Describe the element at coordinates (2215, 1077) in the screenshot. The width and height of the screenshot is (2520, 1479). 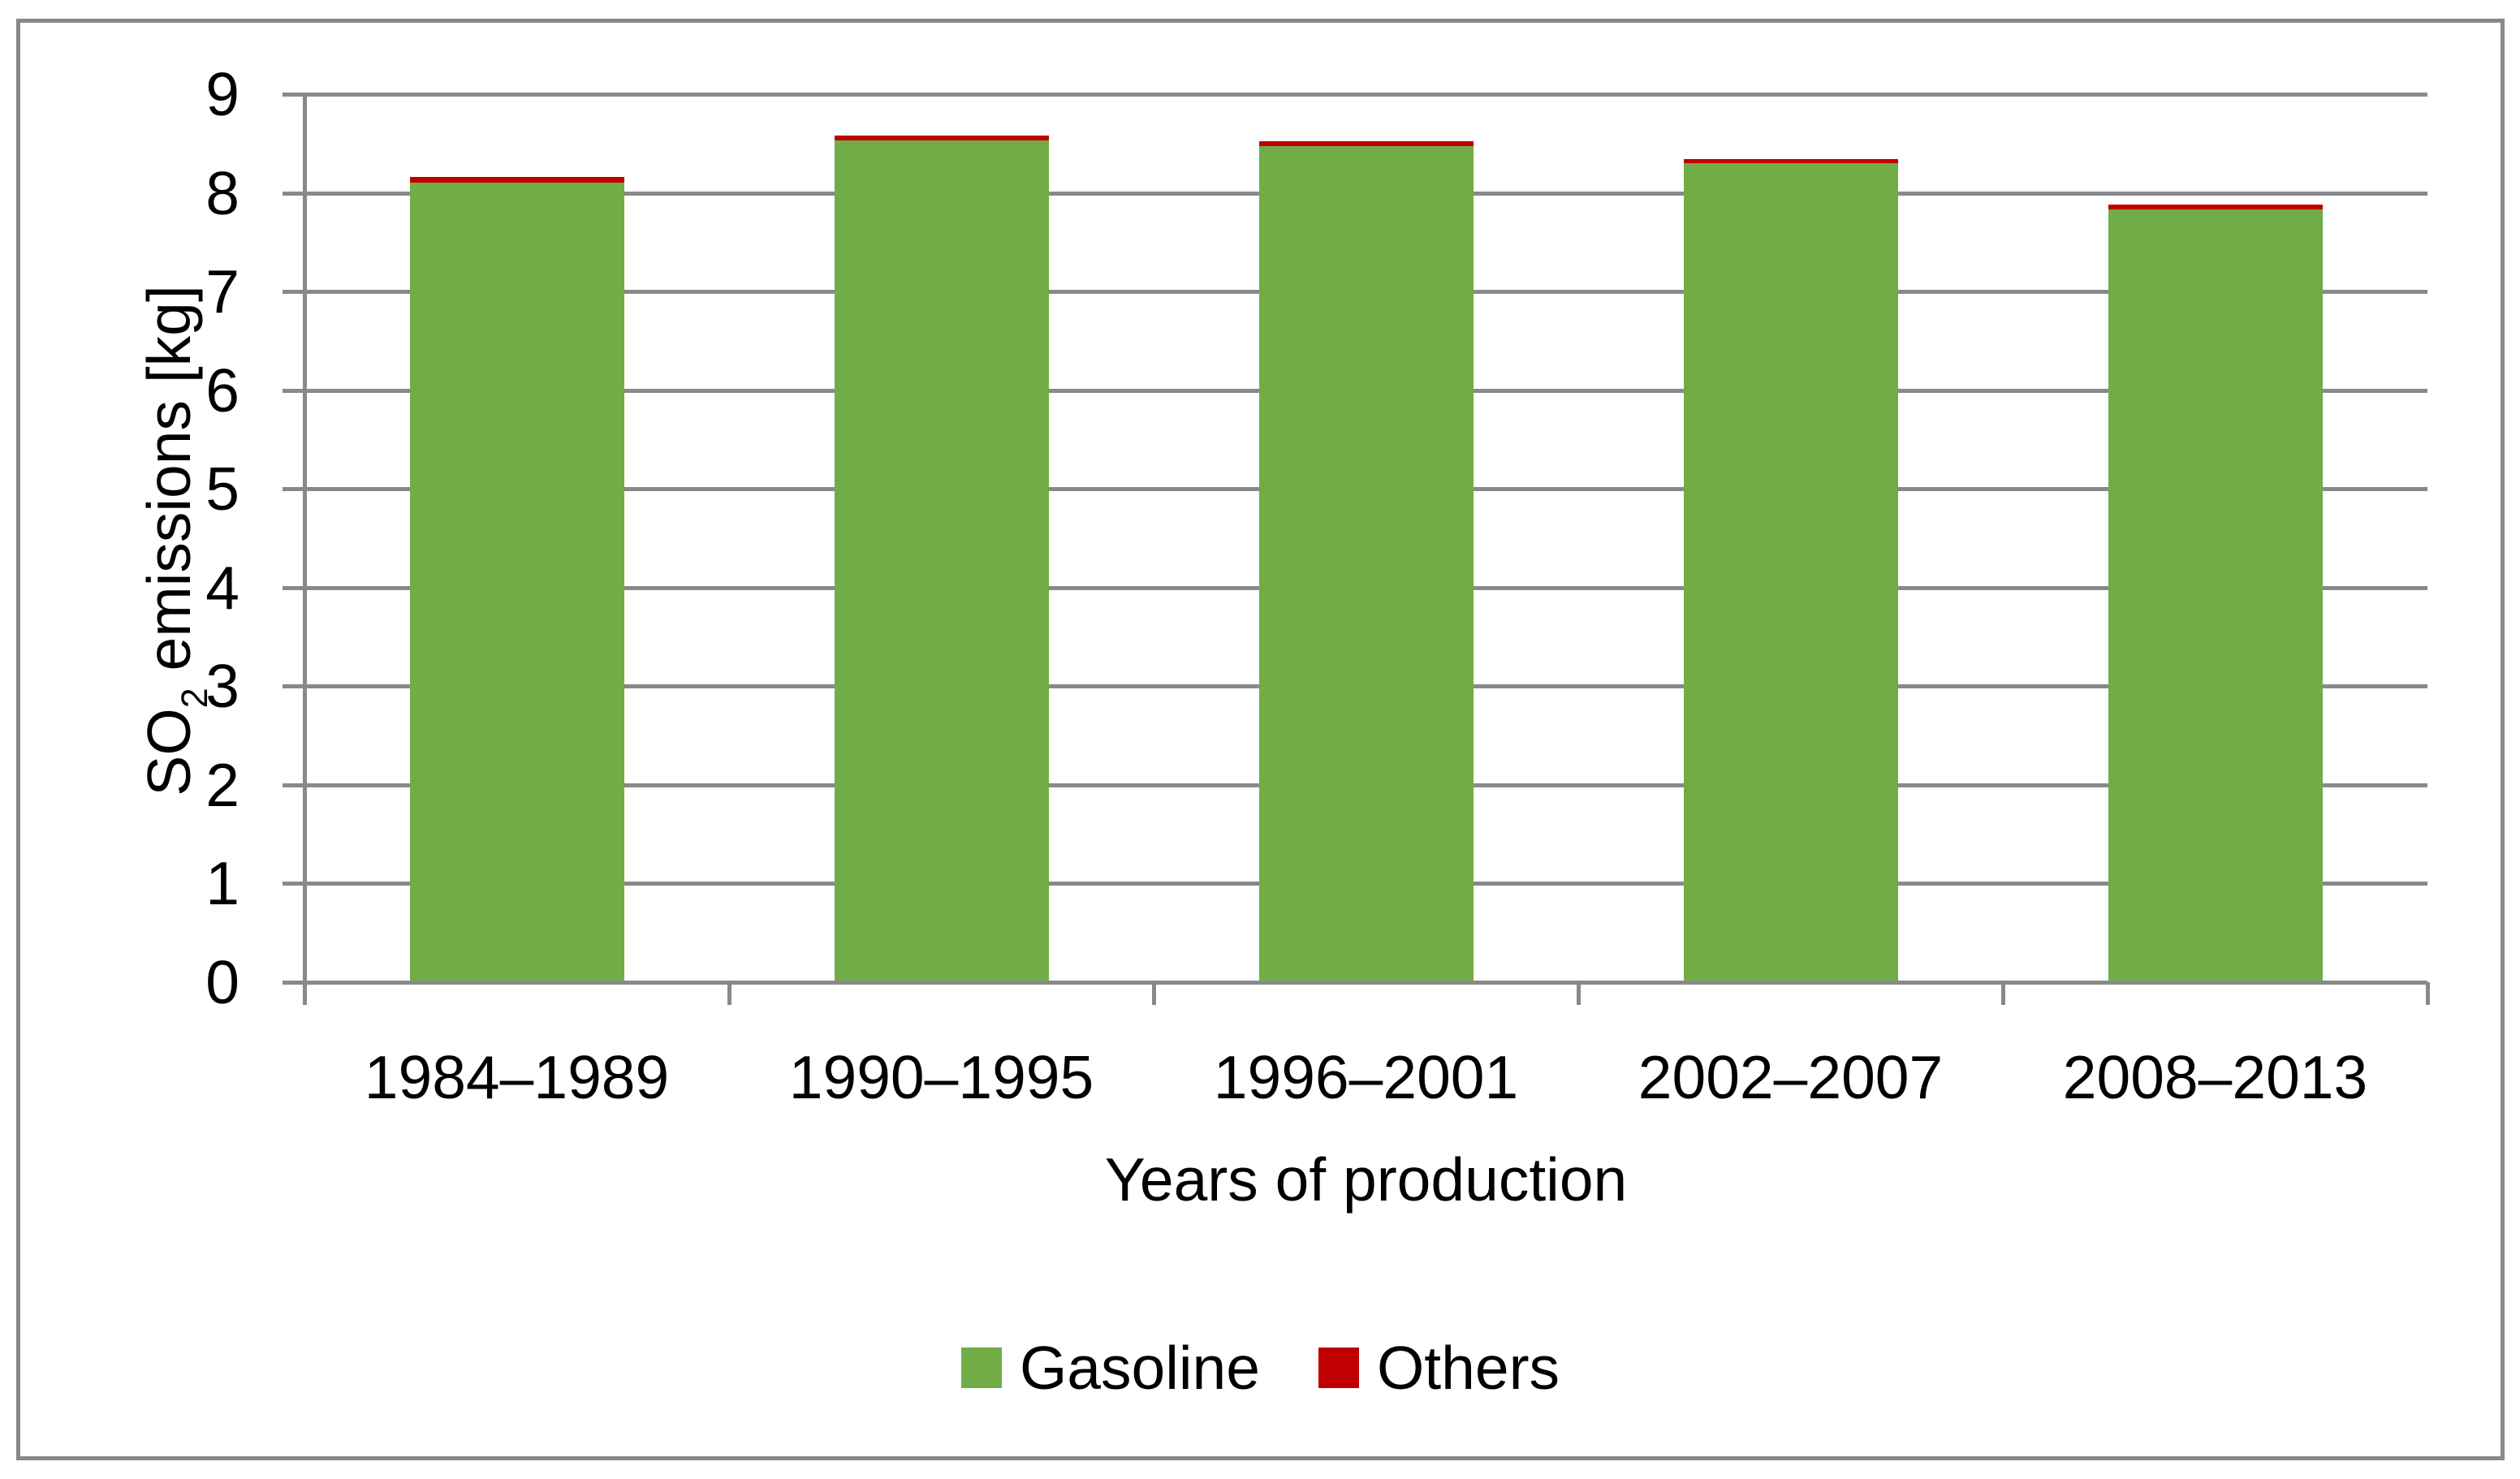
I see `x-category-label-4: 2008–2013` at that location.